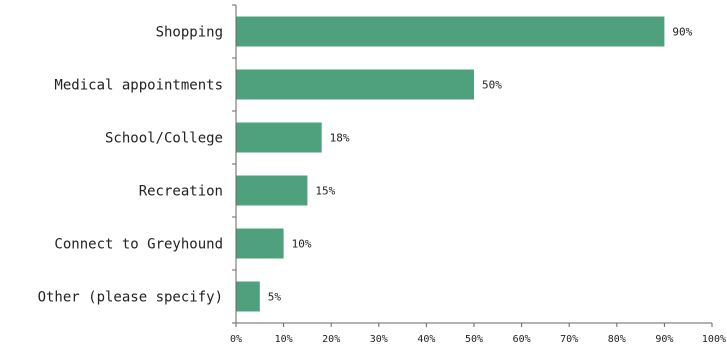 The height and width of the screenshot is (347, 727). I want to click on category-label-shopping: Shopping, so click(189, 33).